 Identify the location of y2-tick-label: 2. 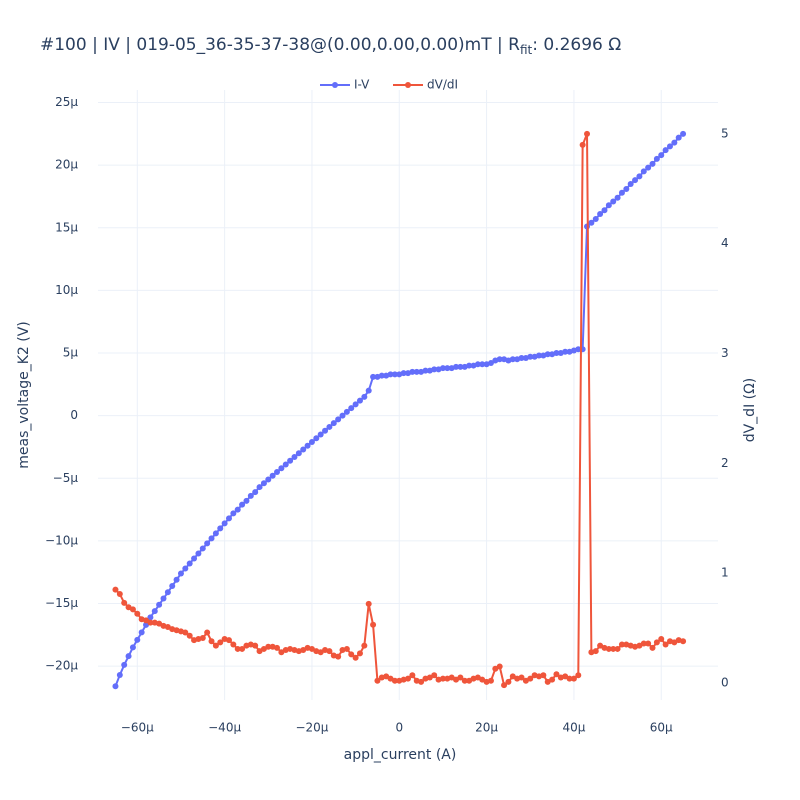
(725, 463).